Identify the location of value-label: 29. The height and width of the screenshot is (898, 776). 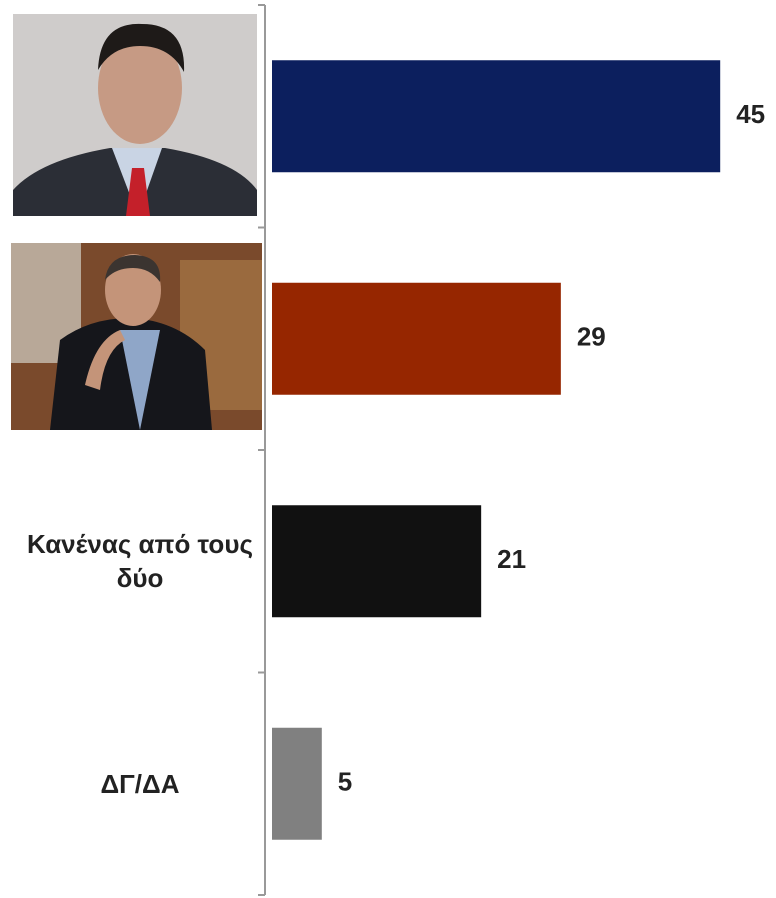
(591, 337).